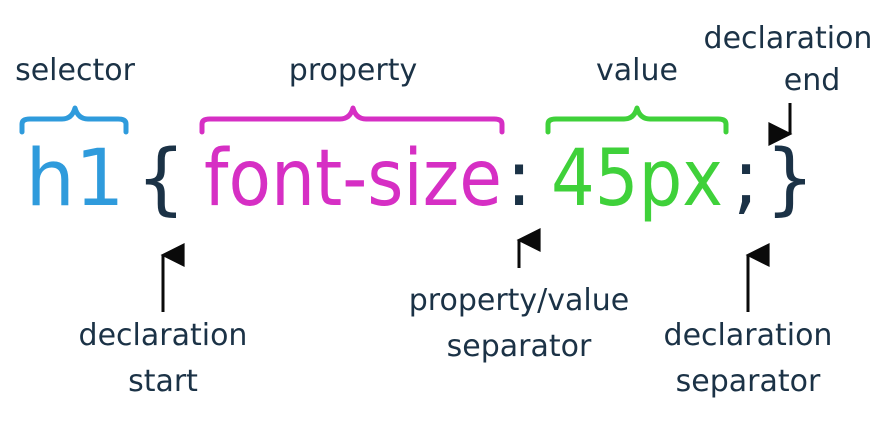  I want to click on selector-label: selector, so click(75, 70).